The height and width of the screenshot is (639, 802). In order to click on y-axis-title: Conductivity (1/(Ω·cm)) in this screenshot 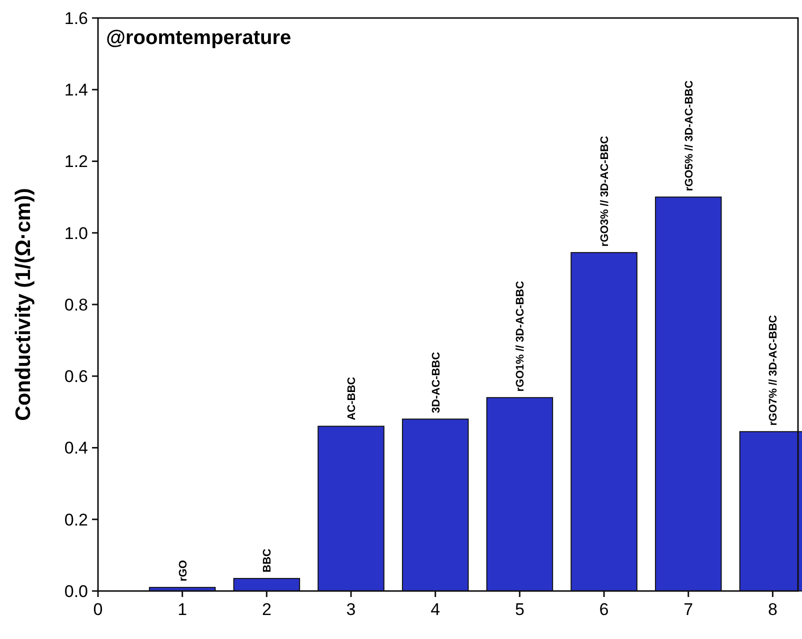, I will do `click(23, 304)`.